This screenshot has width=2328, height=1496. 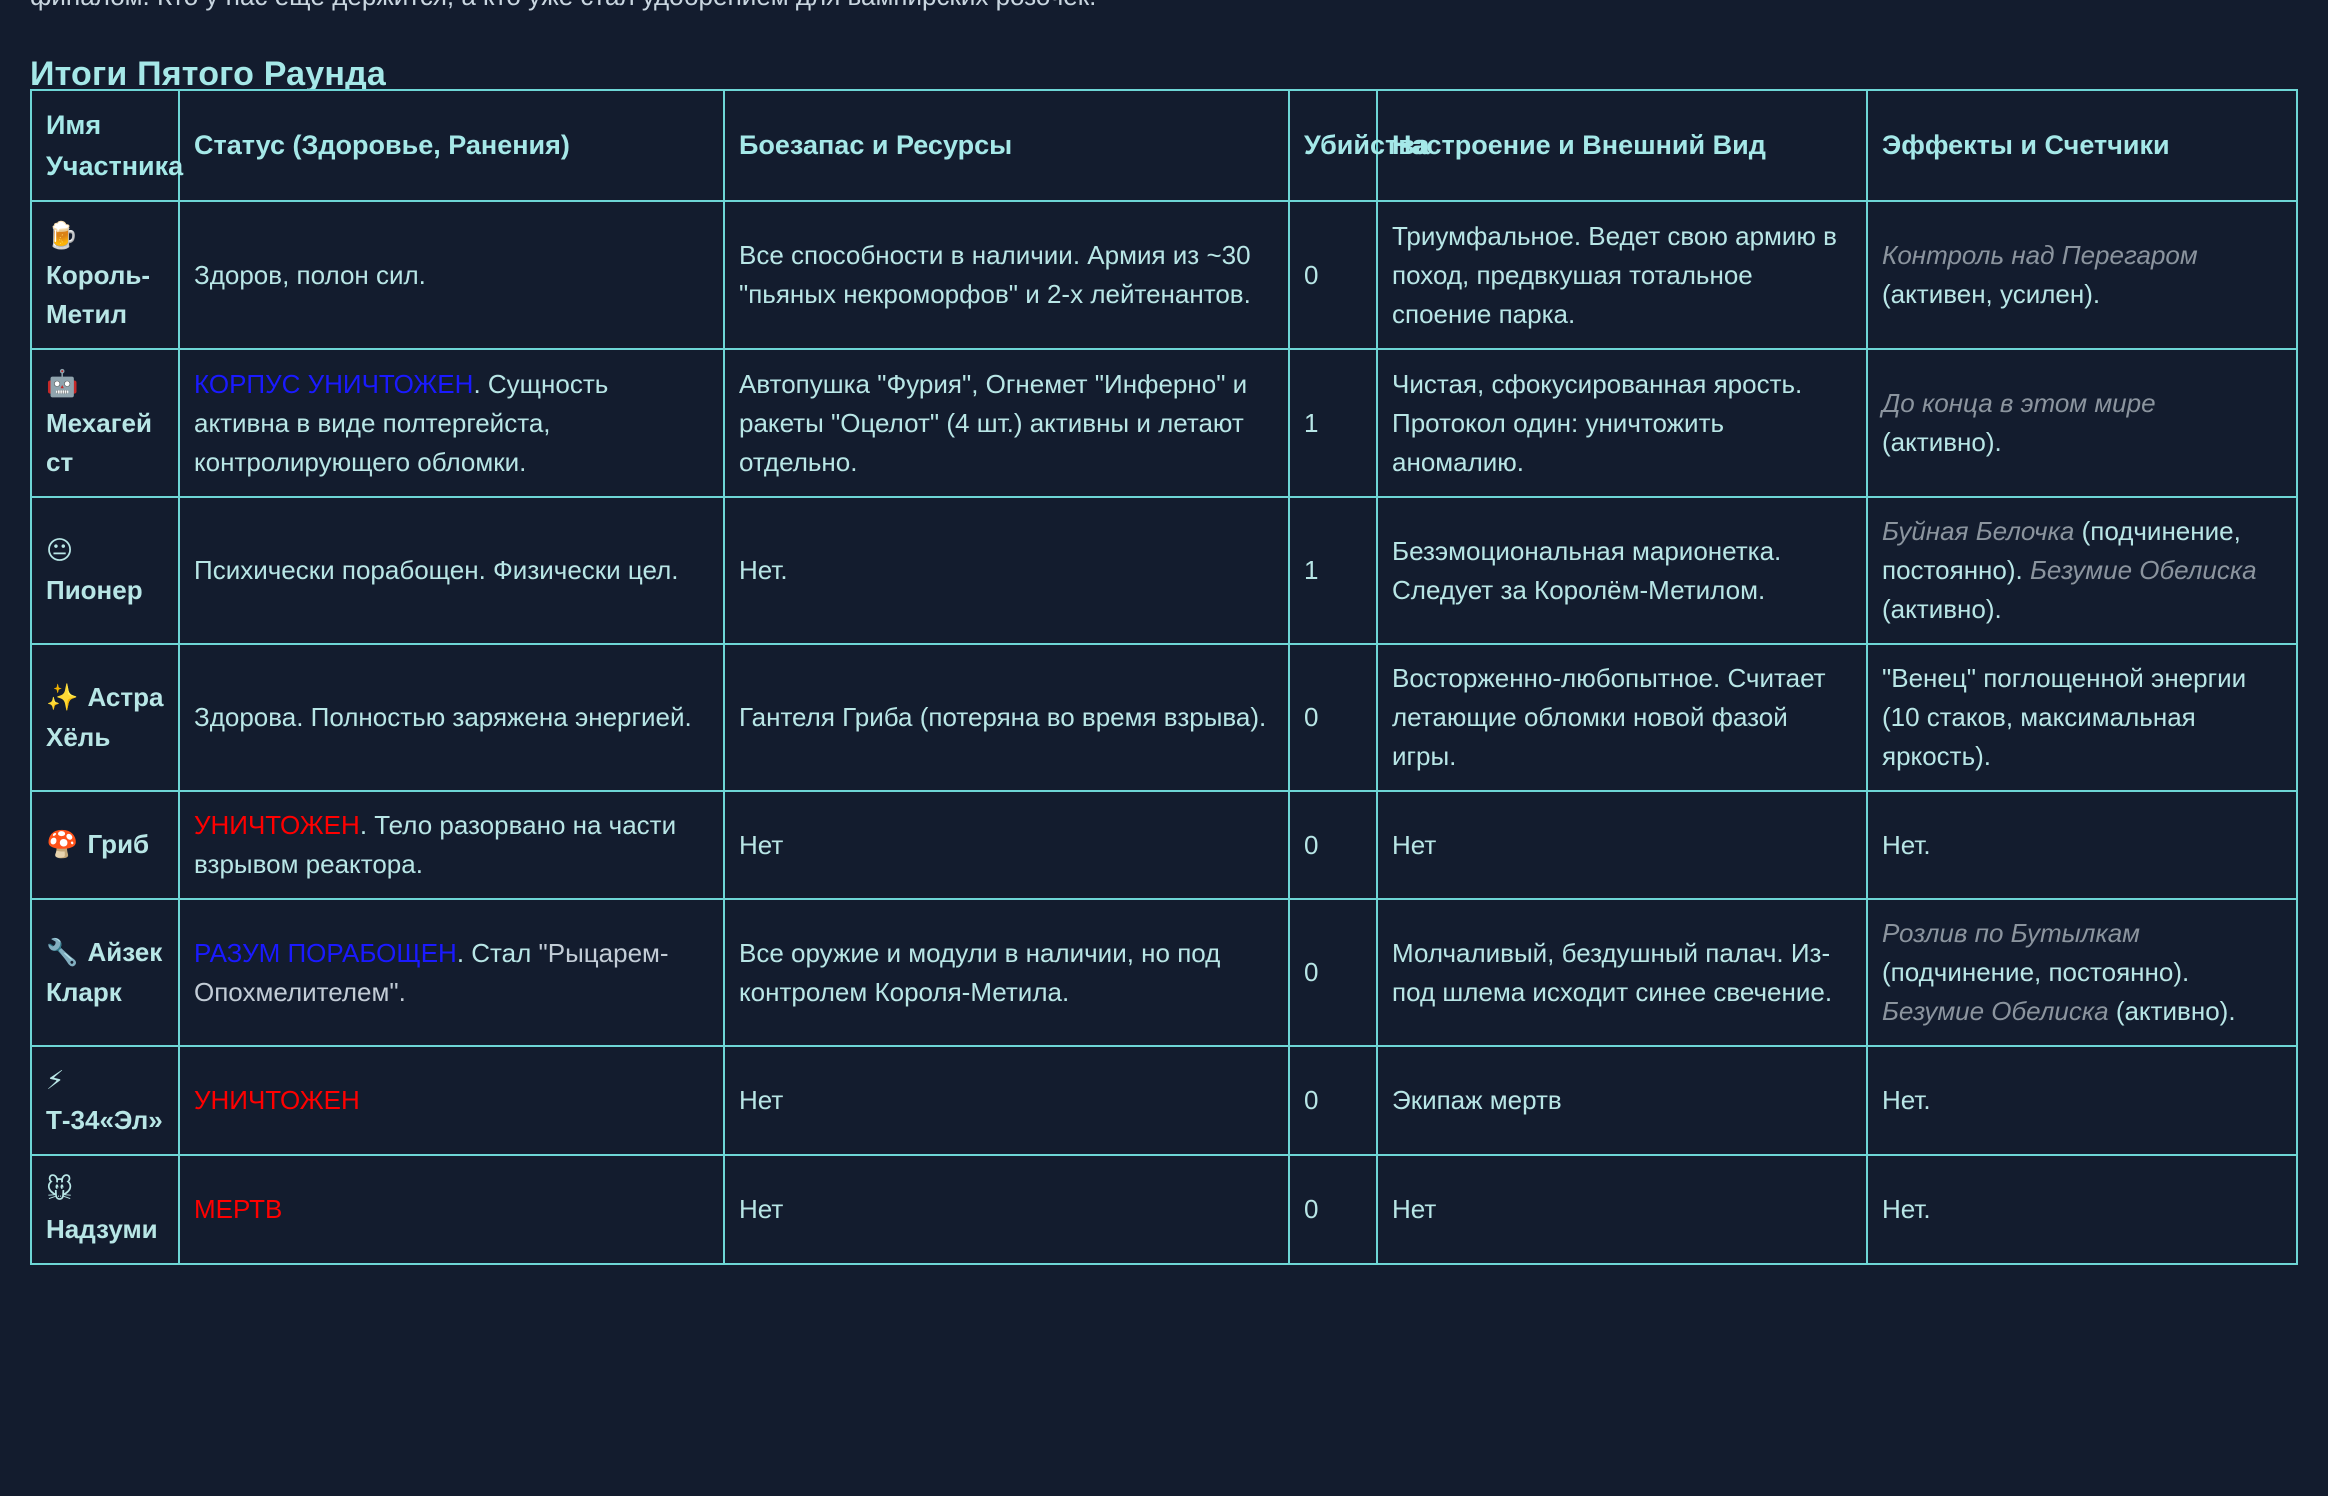 I want to click on participant-name-label: Астра Хёль, so click(x=105, y=717).